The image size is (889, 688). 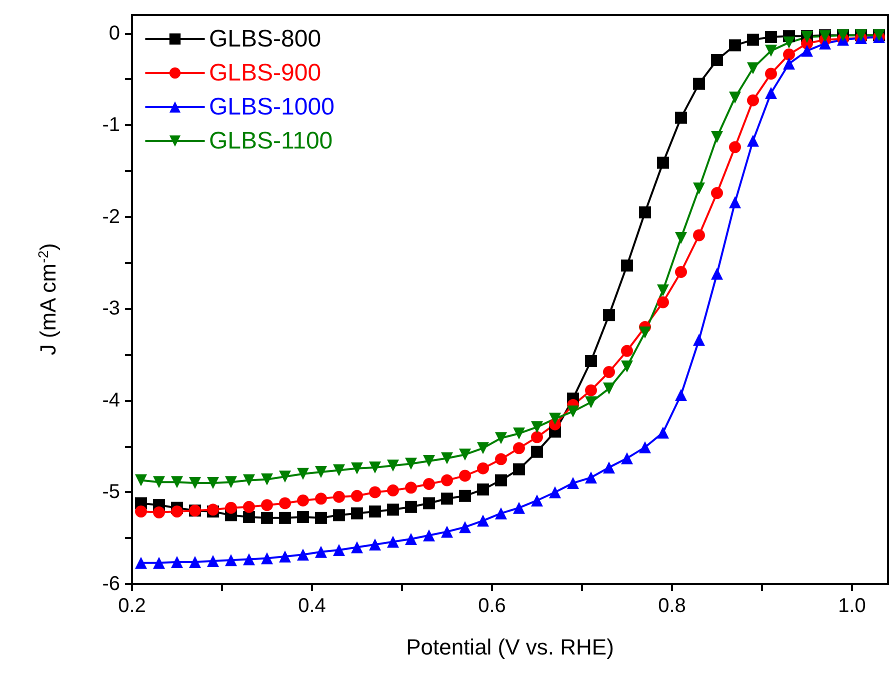 What do you see at coordinates (265, 73) in the screenshot?
I see `legend-label: GLBS-900` at bounding box center [265, 73].